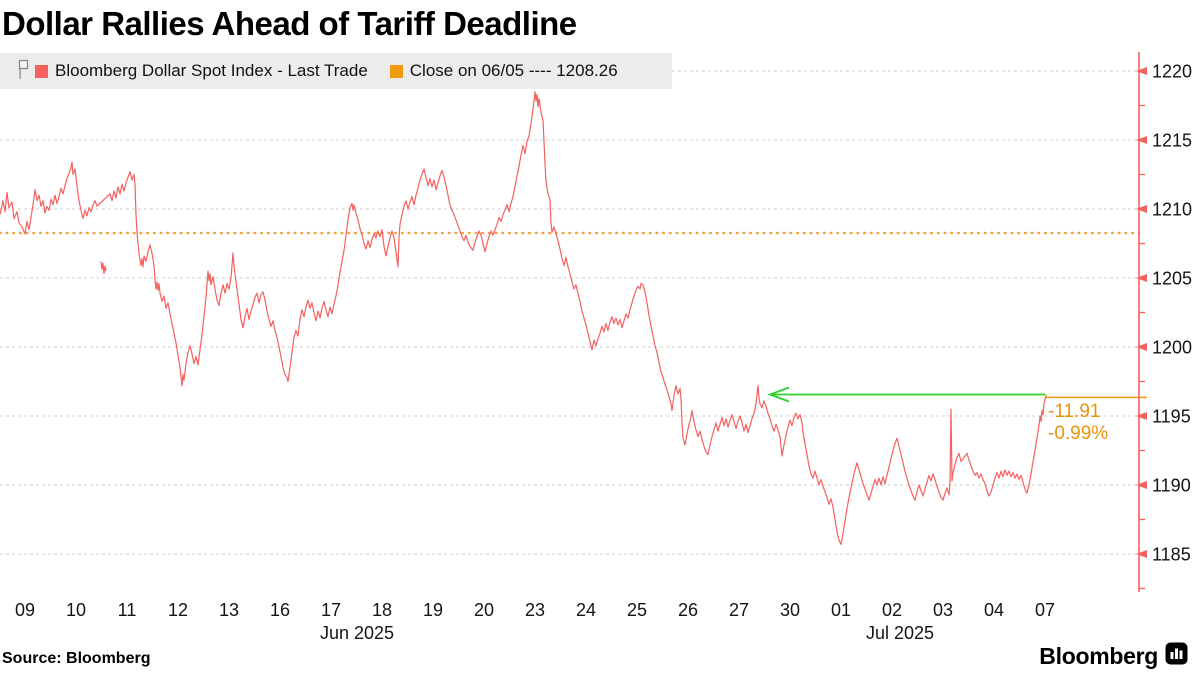  I want to click on change-annotation: -11.91 -0.99%, so click(1078, 423).